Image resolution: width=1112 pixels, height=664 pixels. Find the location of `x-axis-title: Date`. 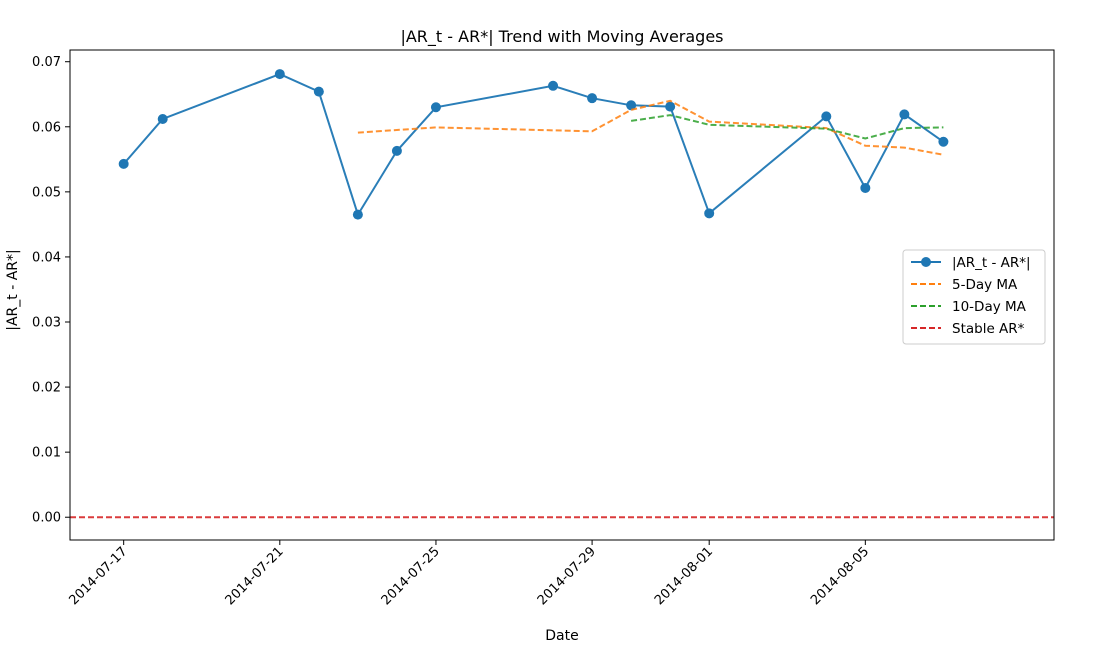

x-axis-title: Date is located at coordinates (561, 636).